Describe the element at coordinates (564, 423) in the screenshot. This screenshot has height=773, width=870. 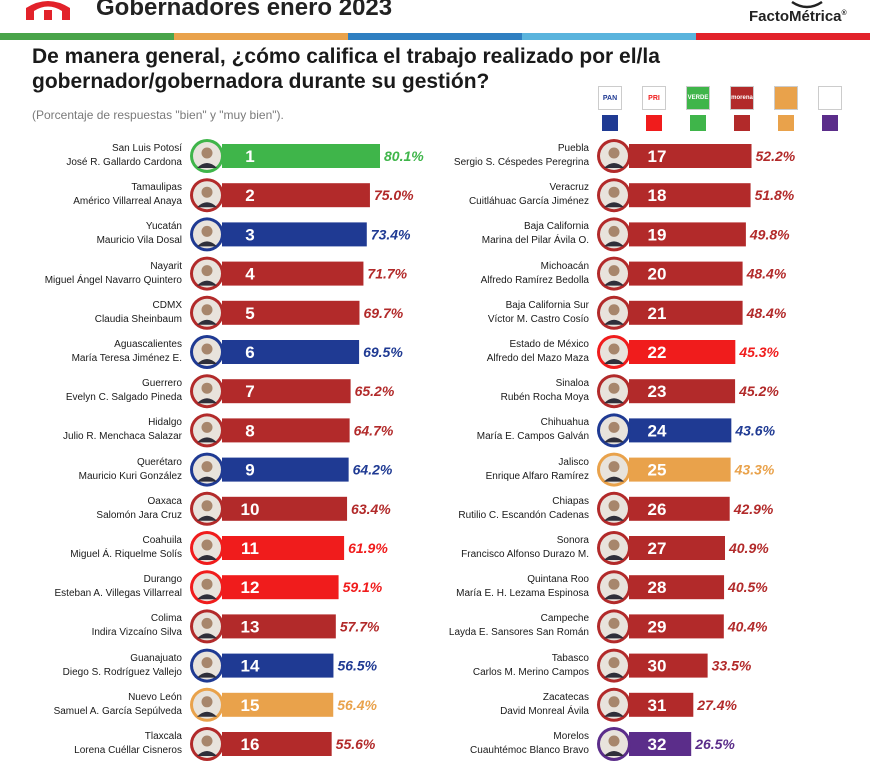
I see `state-name: Chihuahua` at that location.